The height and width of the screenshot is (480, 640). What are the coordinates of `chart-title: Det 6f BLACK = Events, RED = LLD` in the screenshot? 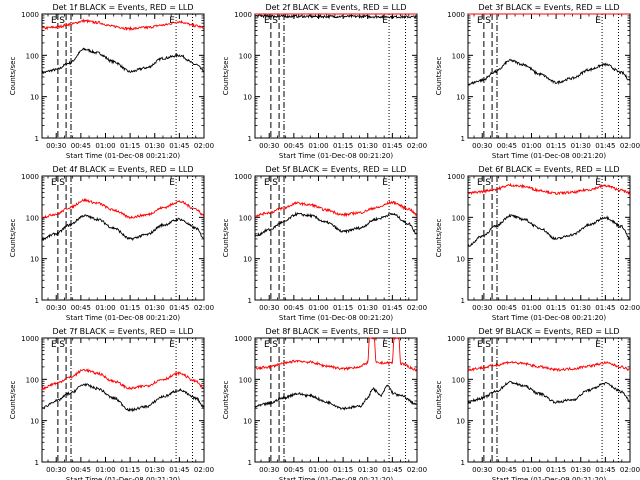 It's located at (548, 169).